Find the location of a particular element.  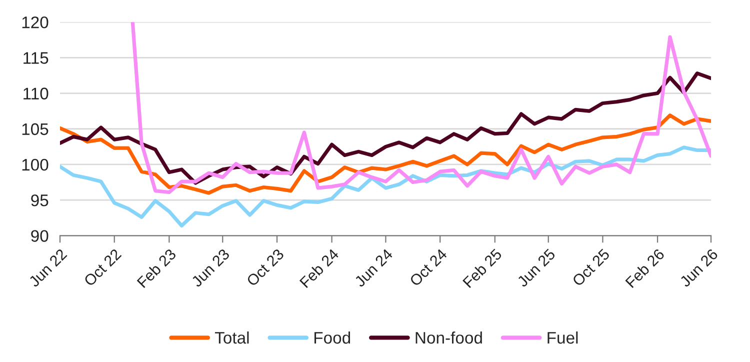

x-tick-label: Jun 22 is located at coordinates (48, 268).